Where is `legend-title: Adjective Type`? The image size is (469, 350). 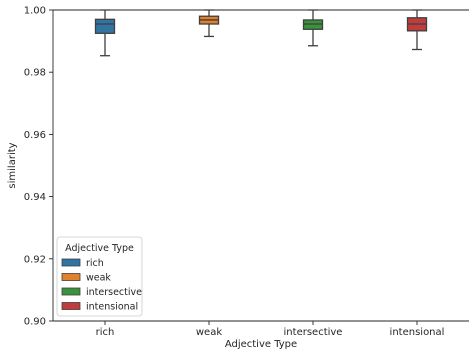
legend-title: Adjective Type is located at coordinates (99, 248).